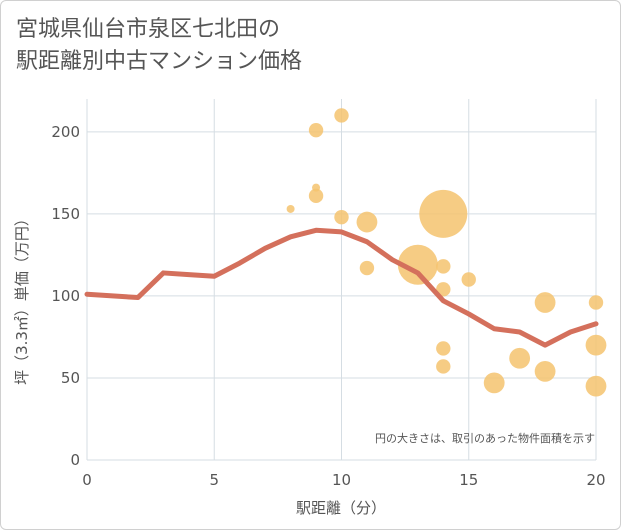  What do you see at coordinates (595, 480) in the screenshot?
I see `x-tick-label: 20` at bounding box center [595, 480].